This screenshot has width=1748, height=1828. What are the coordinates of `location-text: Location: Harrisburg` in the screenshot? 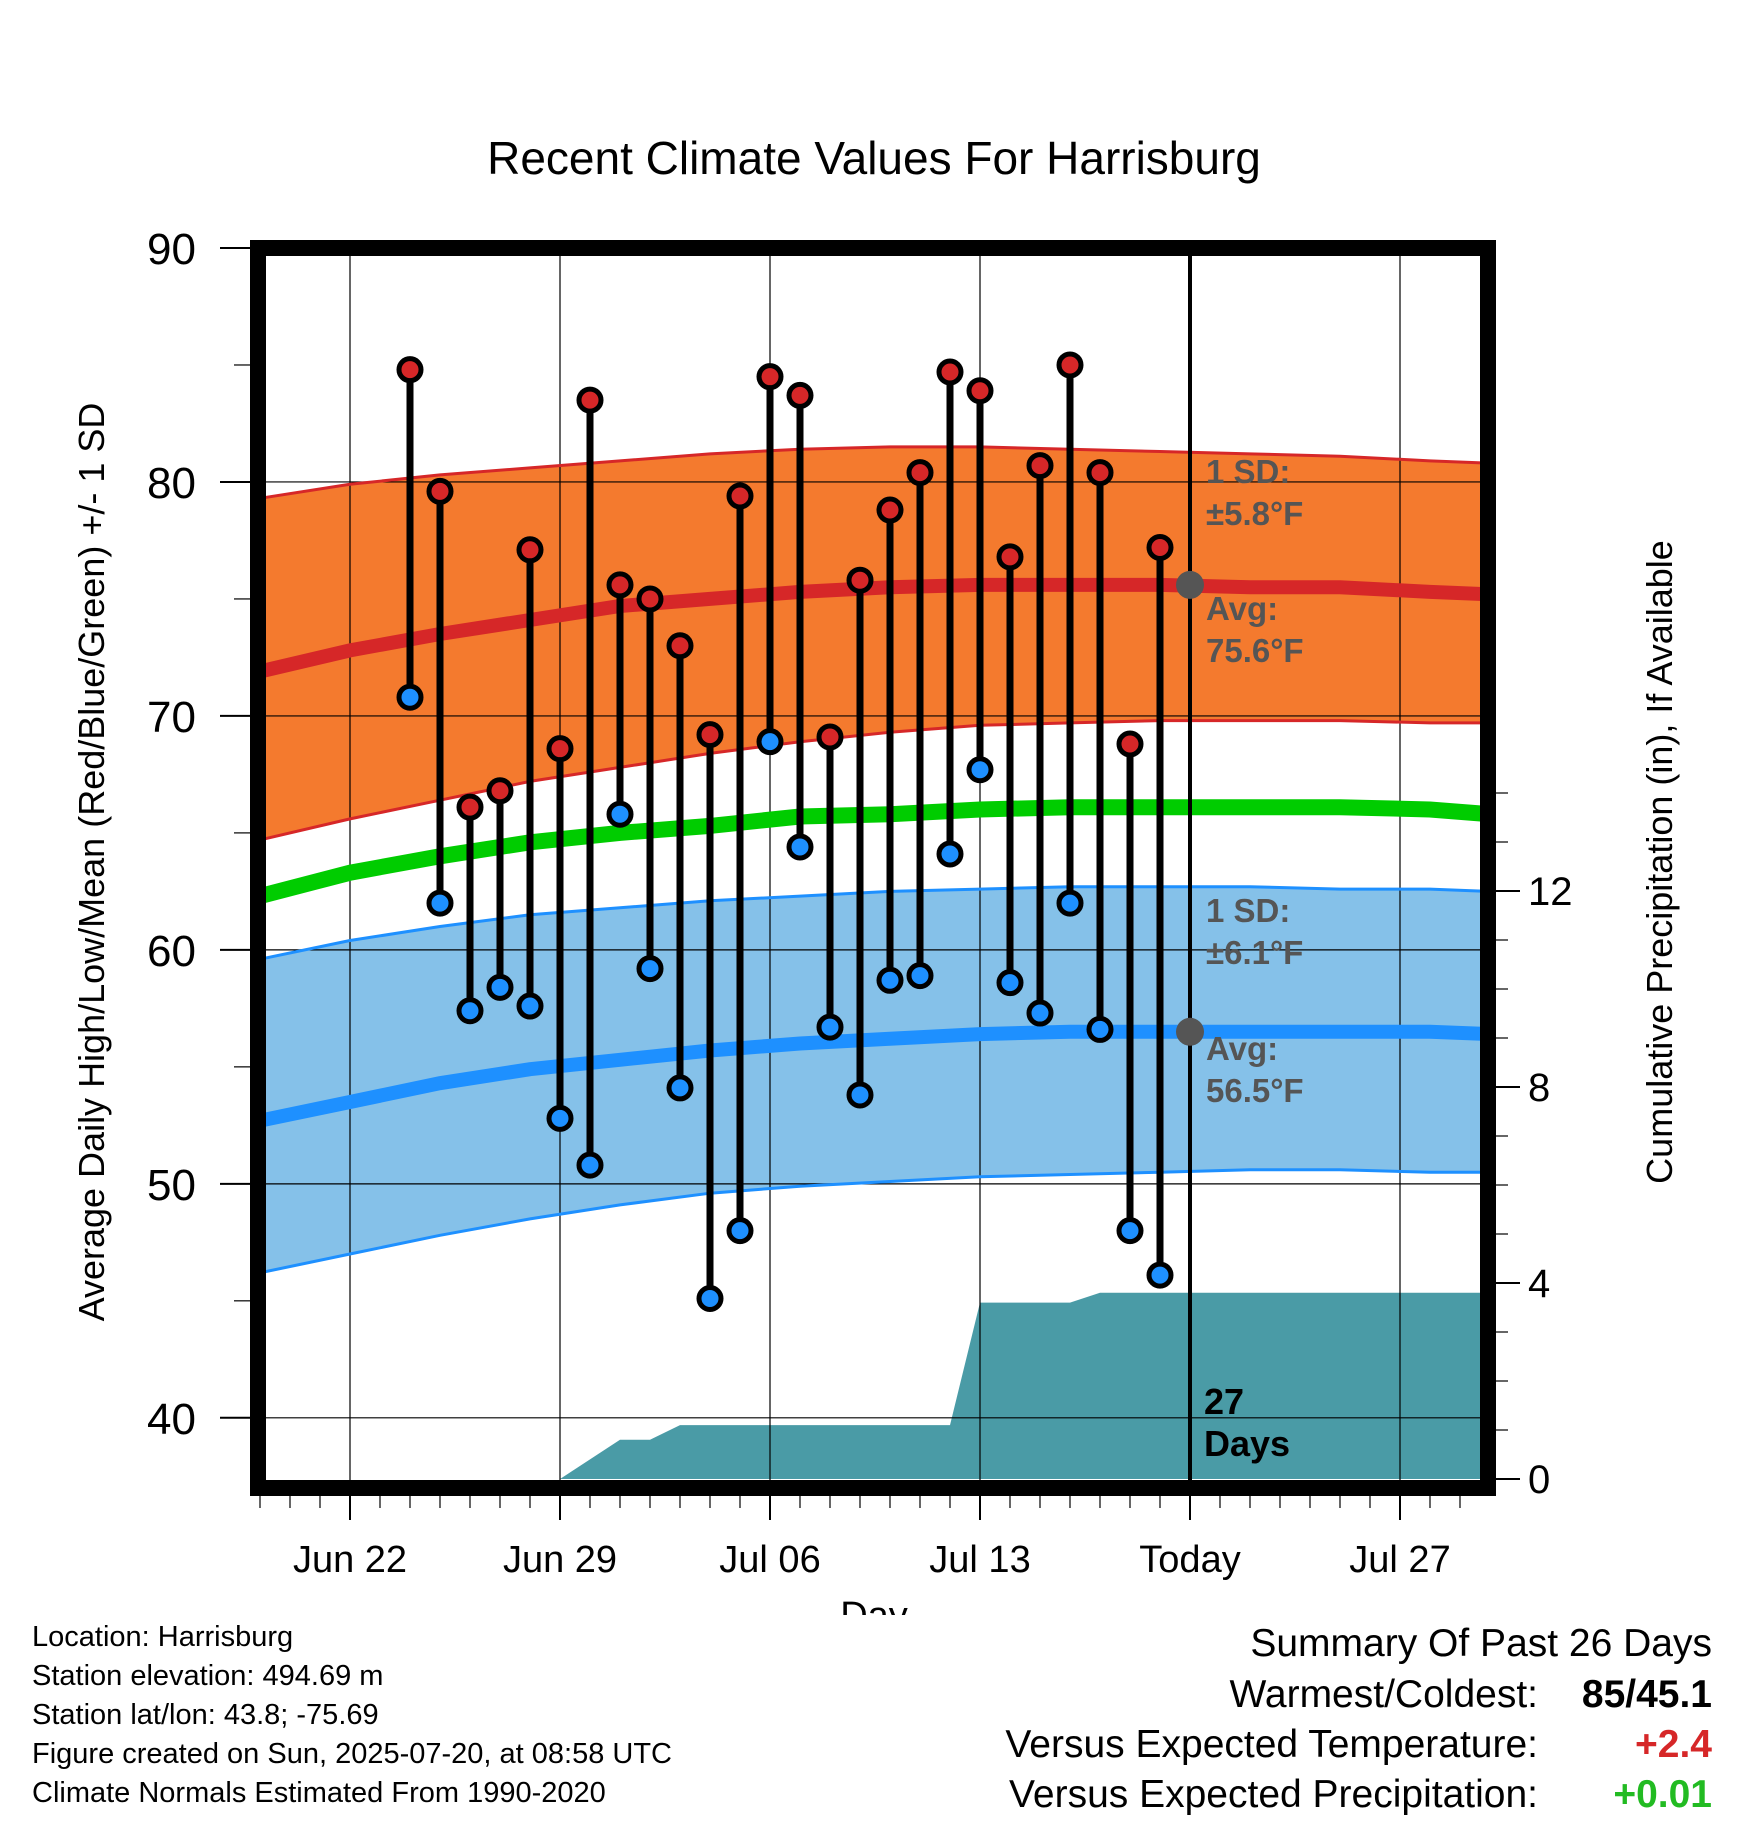 It's located at (163, 1637).